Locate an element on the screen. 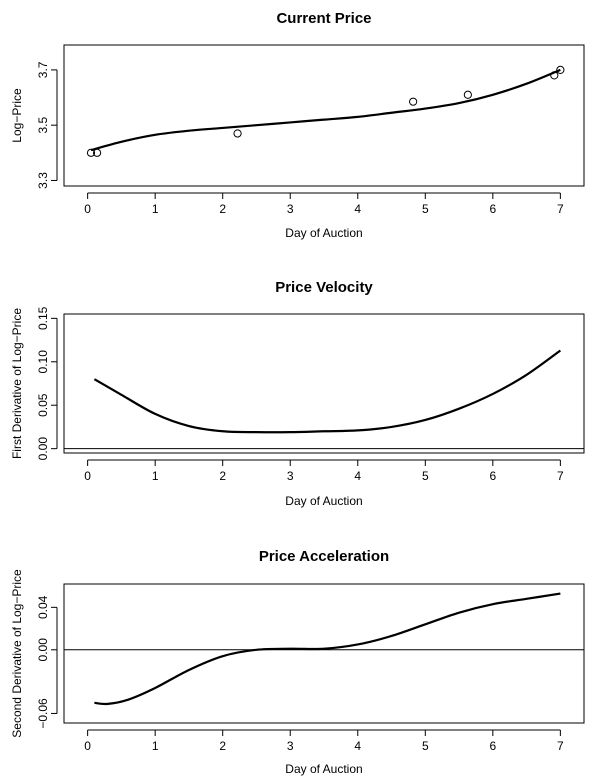 The height and width of the screenshot is (780, 590). y-tick-label: 0.10 is located at coordinates (43, 362).